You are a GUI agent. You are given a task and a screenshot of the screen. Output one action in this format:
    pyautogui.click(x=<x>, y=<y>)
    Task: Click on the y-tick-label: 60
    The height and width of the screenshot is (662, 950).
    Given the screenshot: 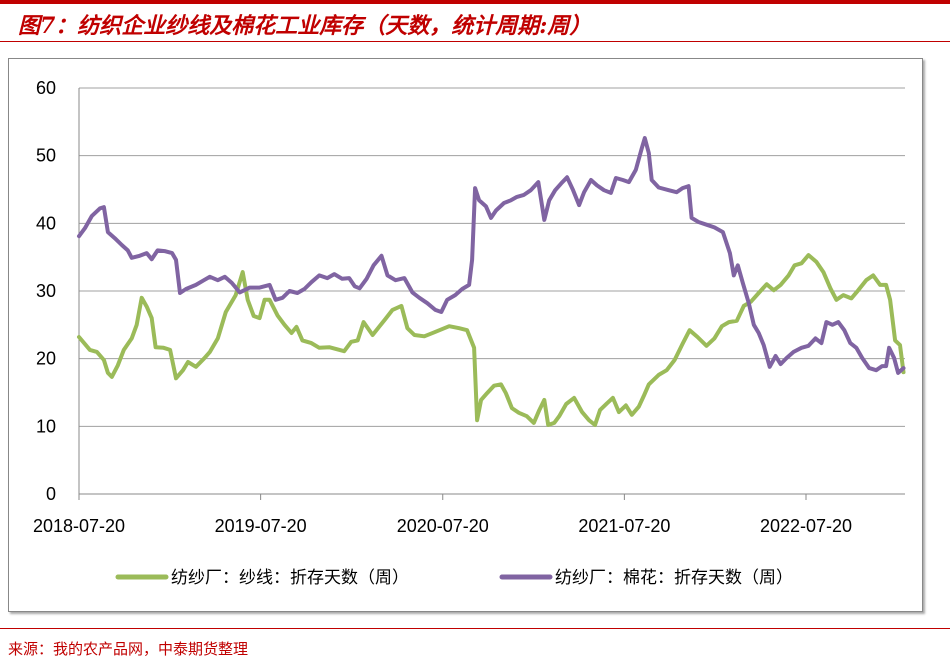 What is the action you would take?
    pyautogui.click(x=46, y=88)
    